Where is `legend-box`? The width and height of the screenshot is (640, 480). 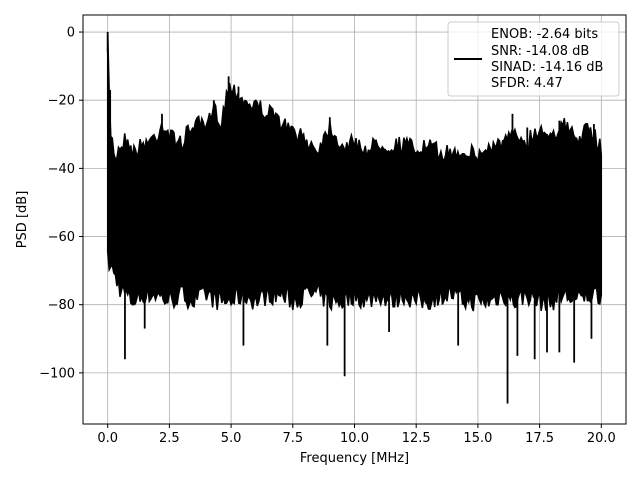 legend-box is located at coordinates (533, 59).